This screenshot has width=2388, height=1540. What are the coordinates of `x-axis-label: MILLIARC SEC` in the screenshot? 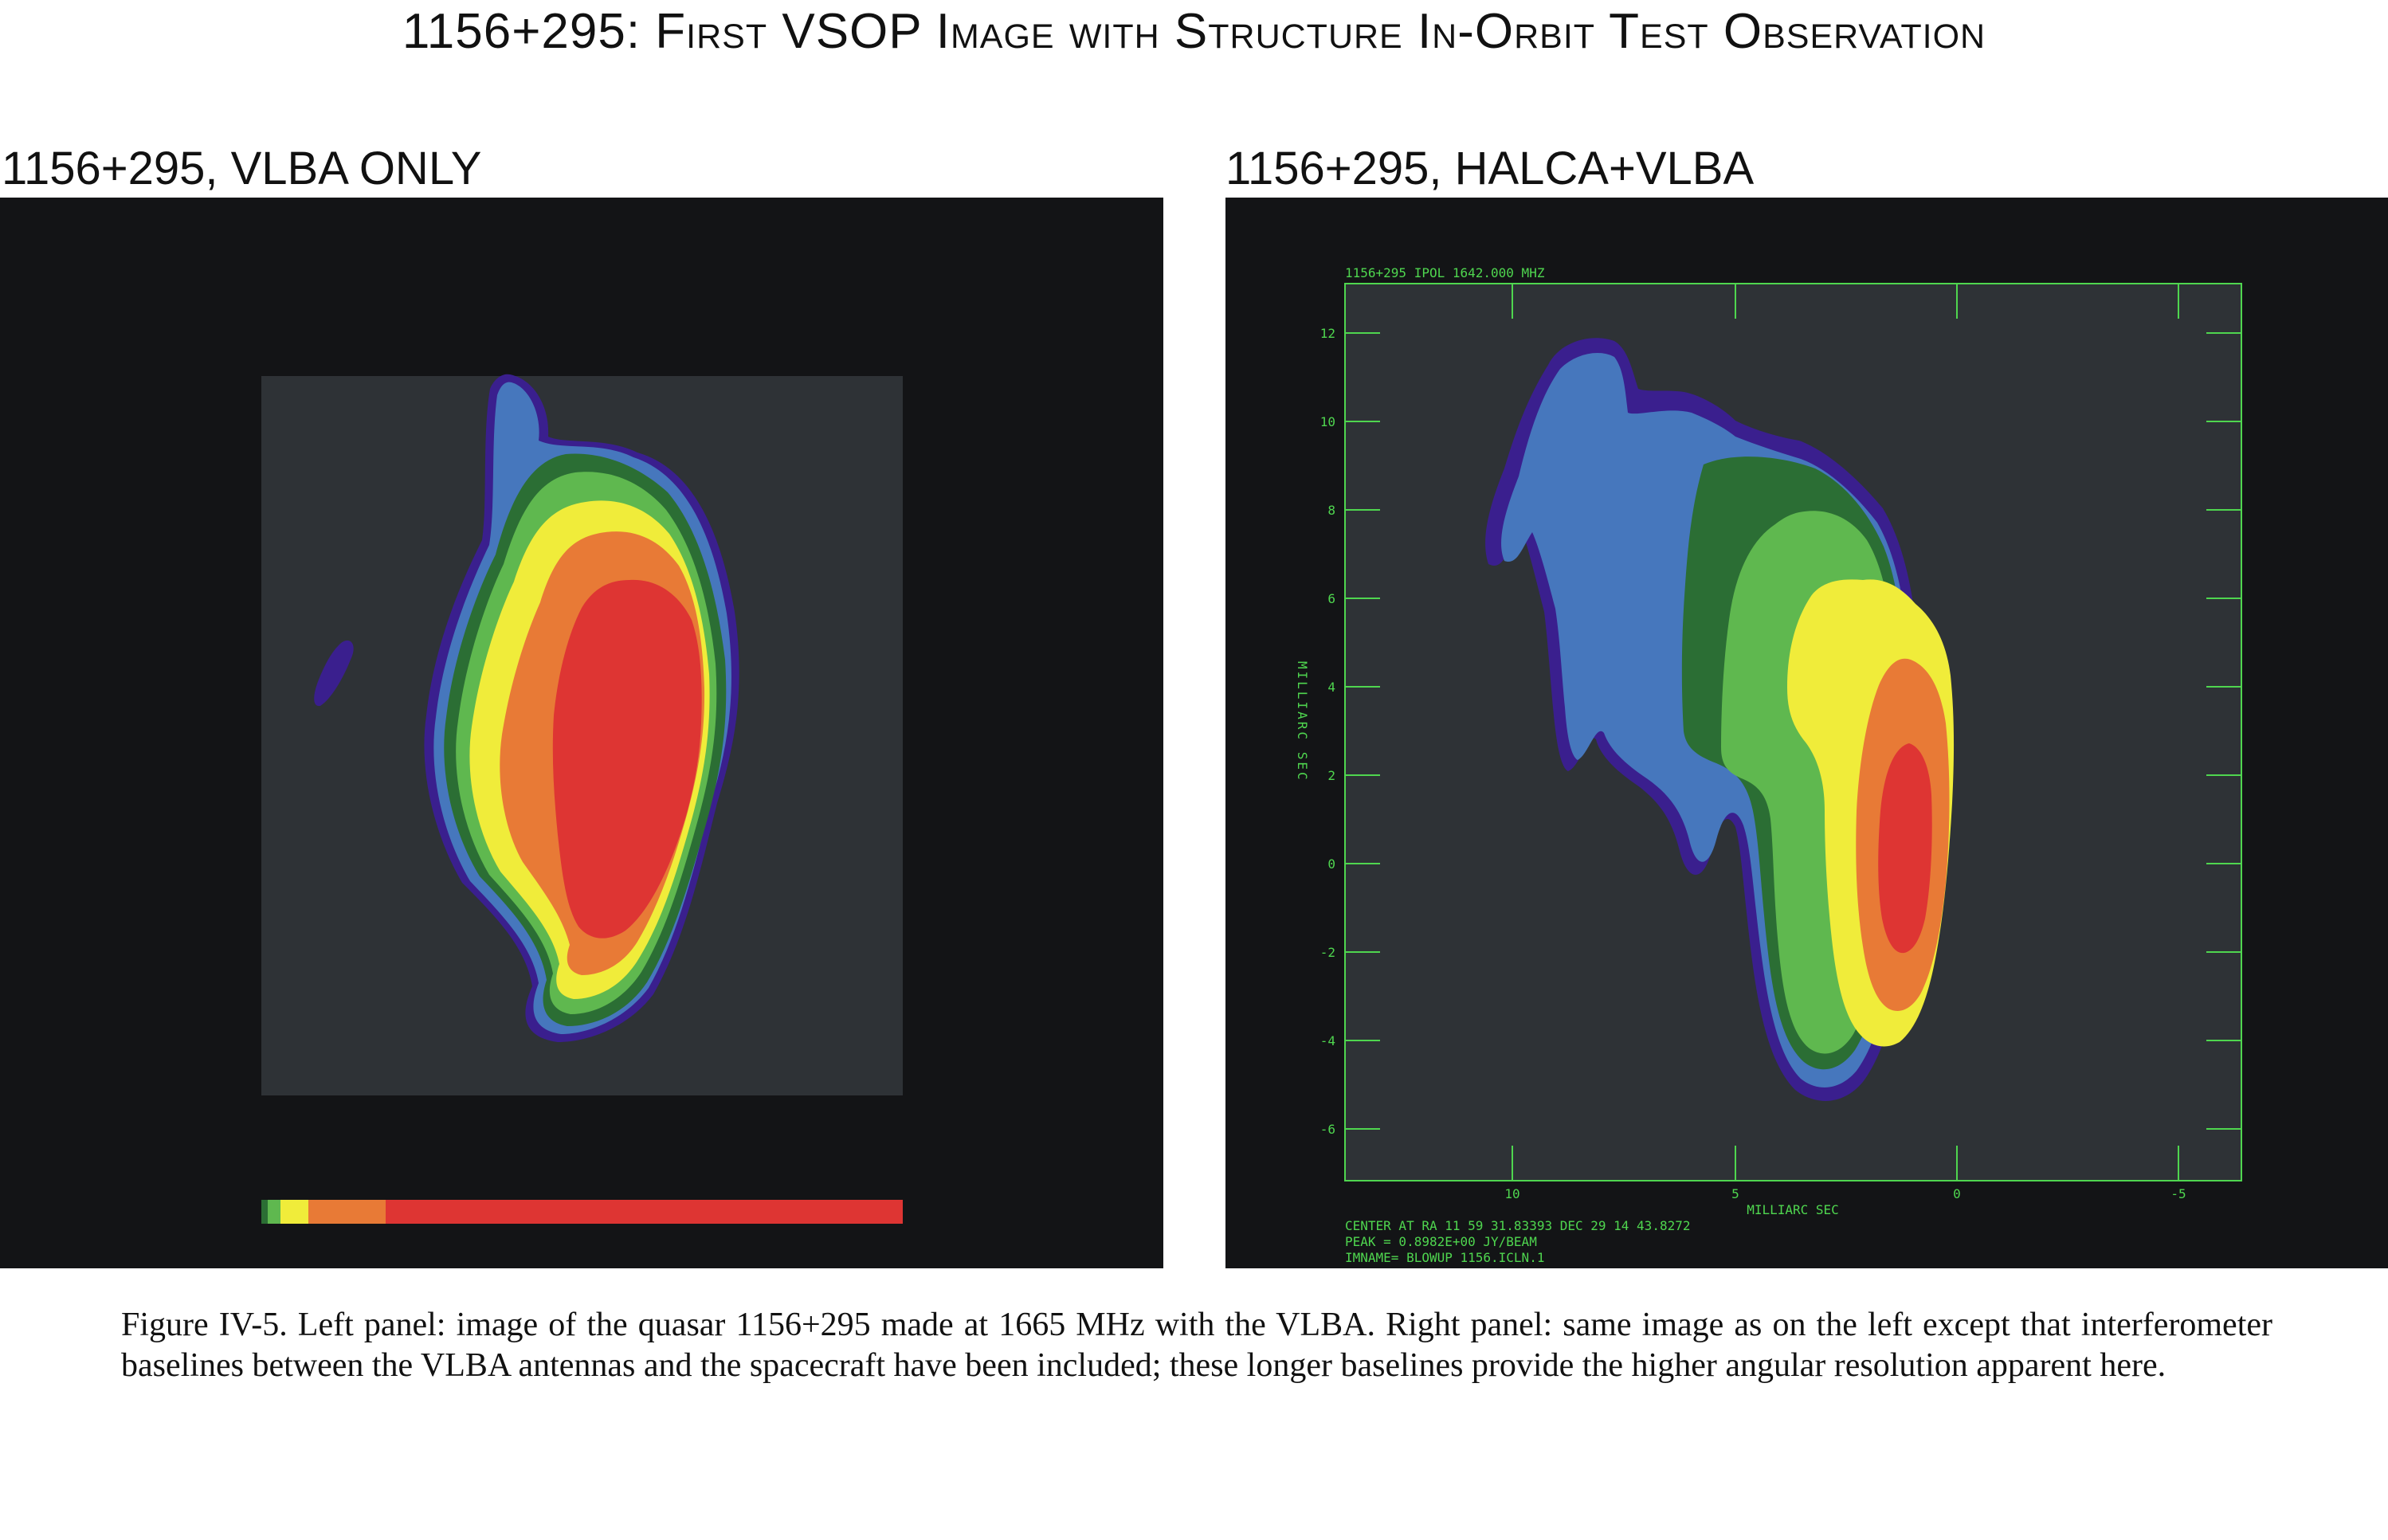 It's located at (1793, 1209).